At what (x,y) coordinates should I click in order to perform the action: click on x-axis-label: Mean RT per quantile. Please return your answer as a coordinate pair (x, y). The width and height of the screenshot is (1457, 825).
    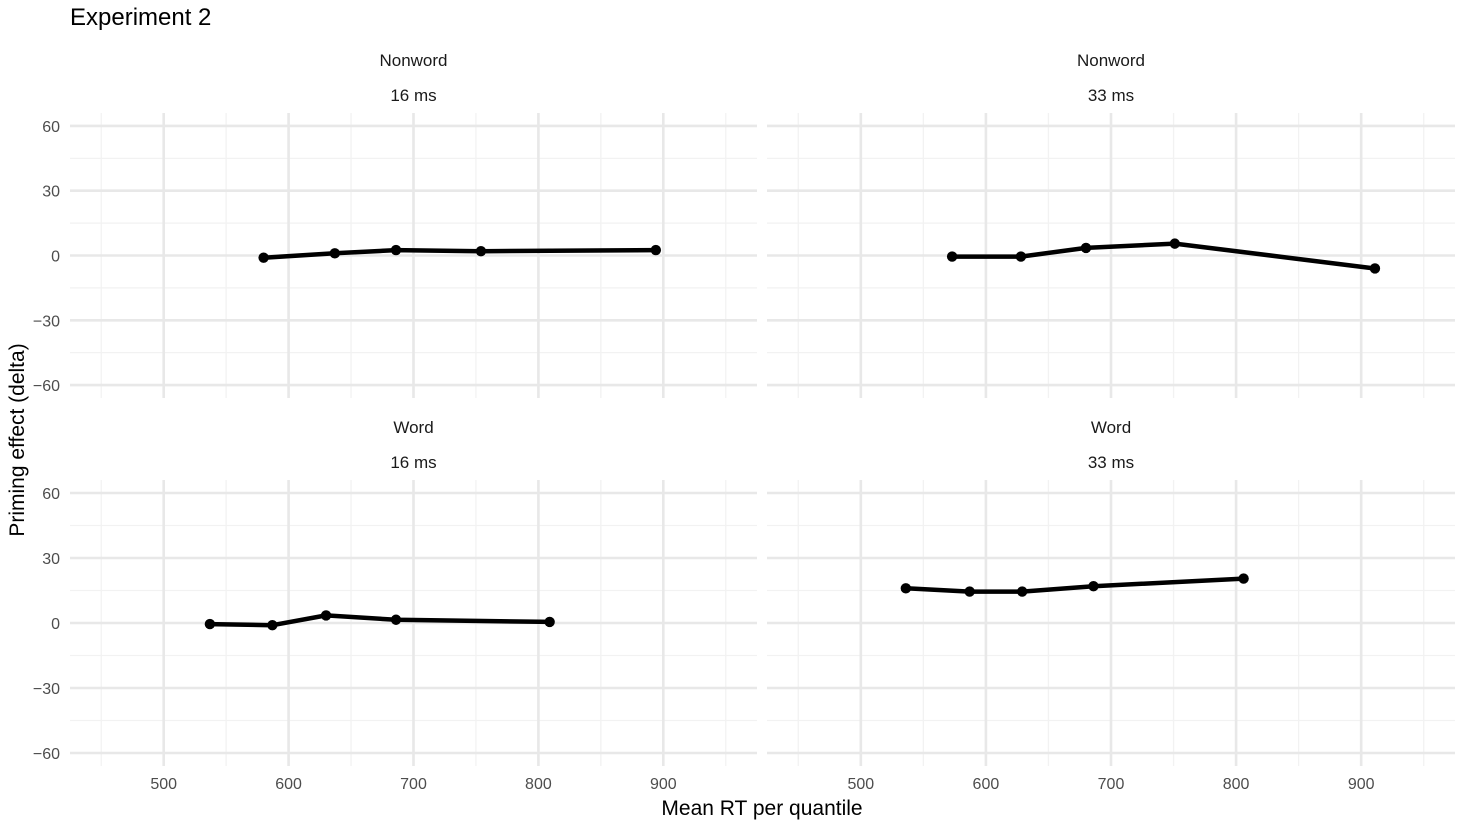
    Looking at the image, I should click on (761, 808).